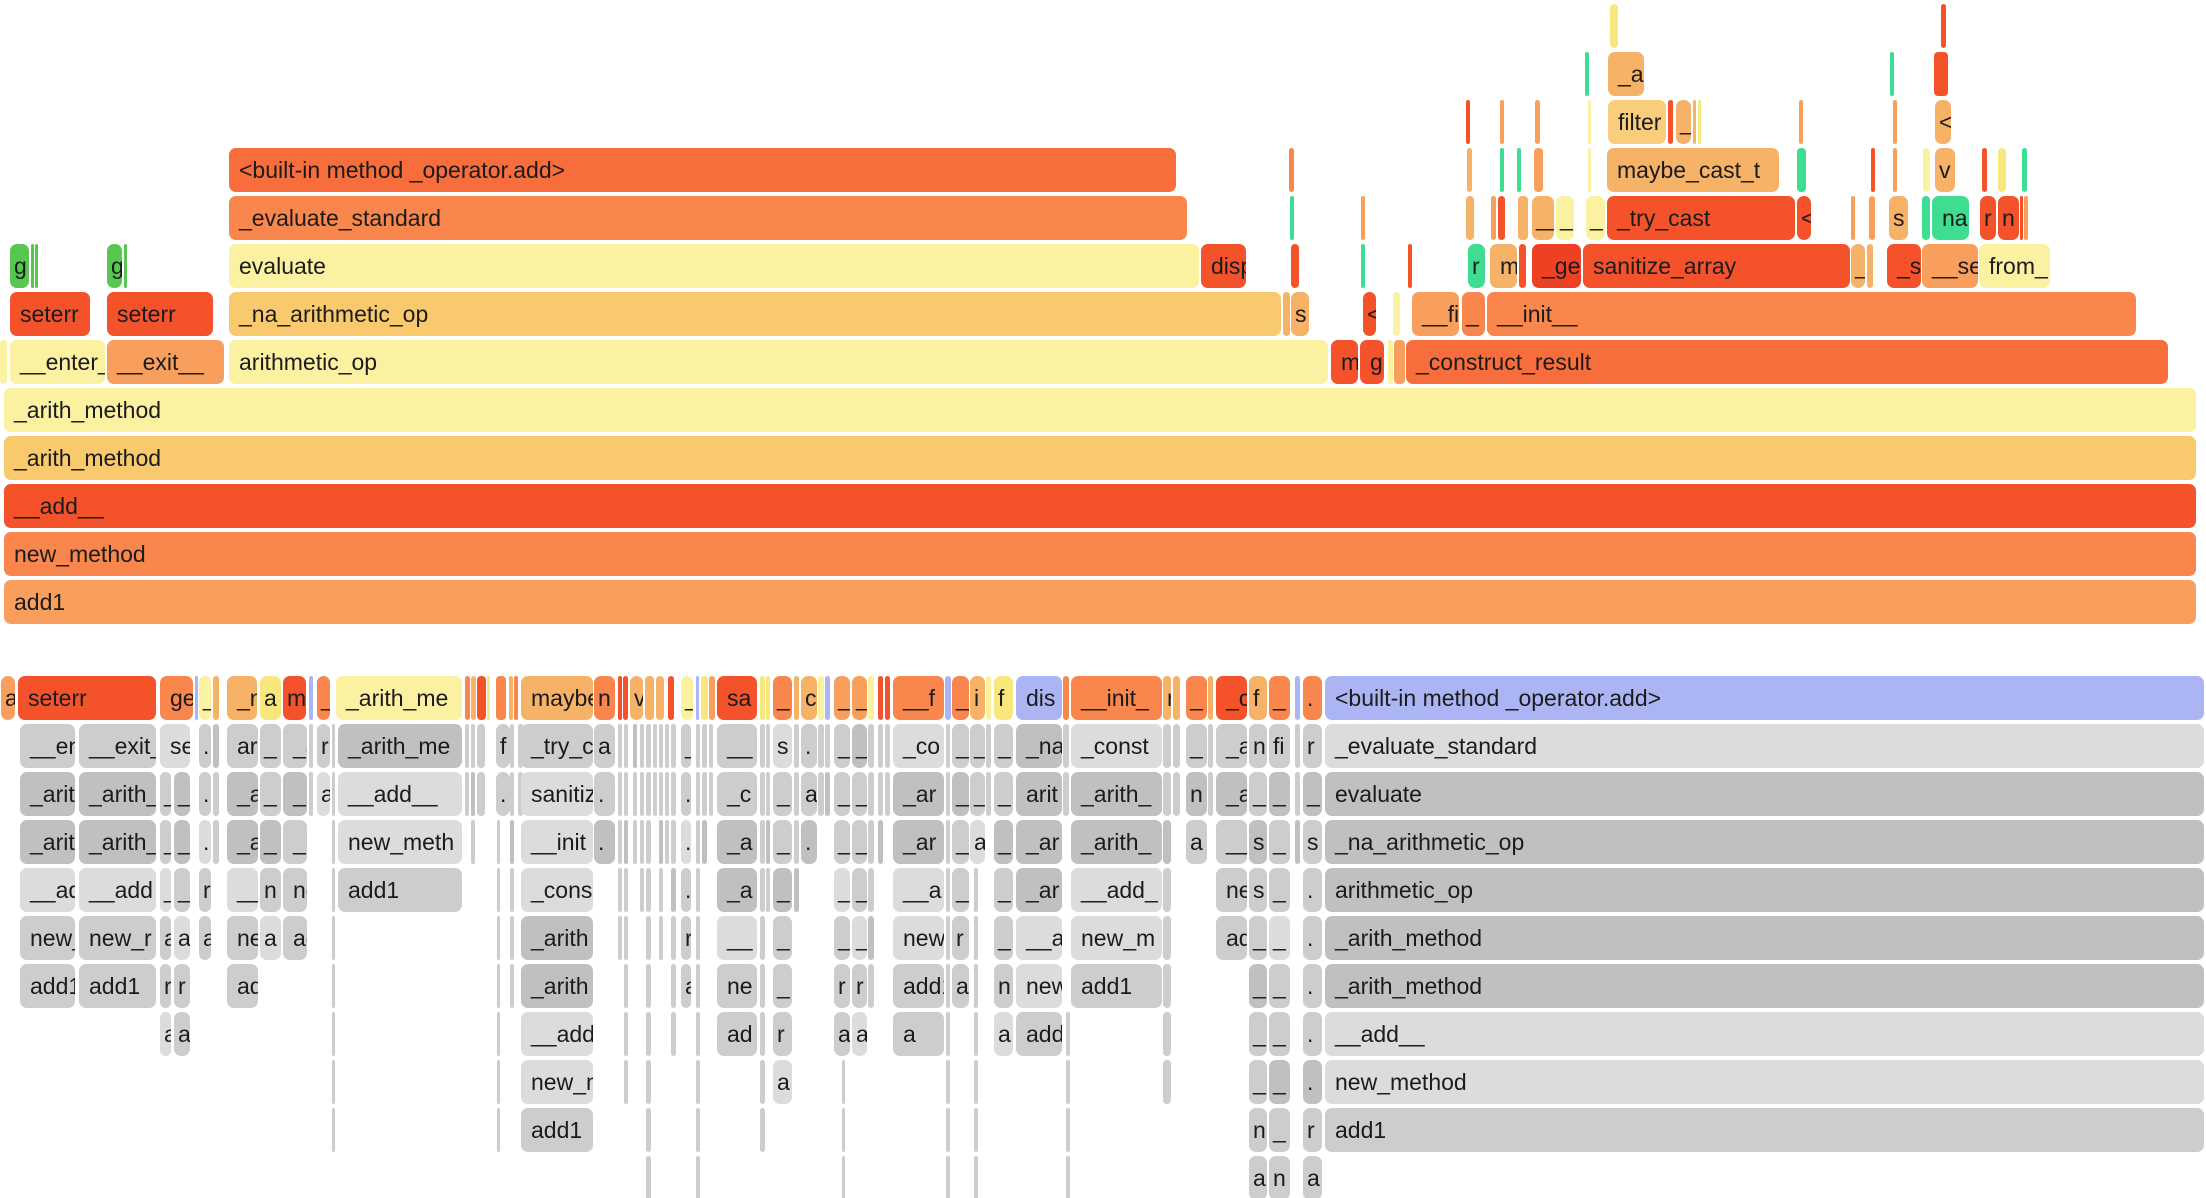  Describe the element at coordinates (1100, 602) in the screenshot. I see `flame-frame: add1` at that location.